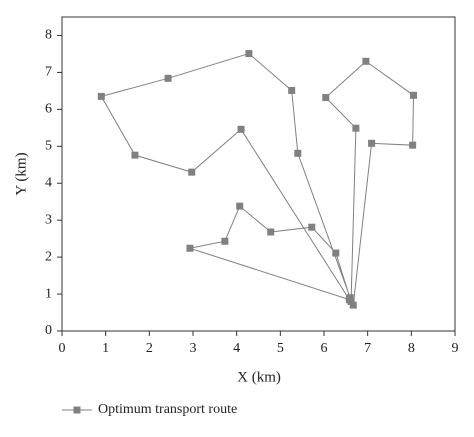 Image resolution: width=474 pixels, height=437 pixels. What do you see at coordinates (280, 348) in the screenshot?
I see `x-tick-label: 5` at bounding box center [280, 348].